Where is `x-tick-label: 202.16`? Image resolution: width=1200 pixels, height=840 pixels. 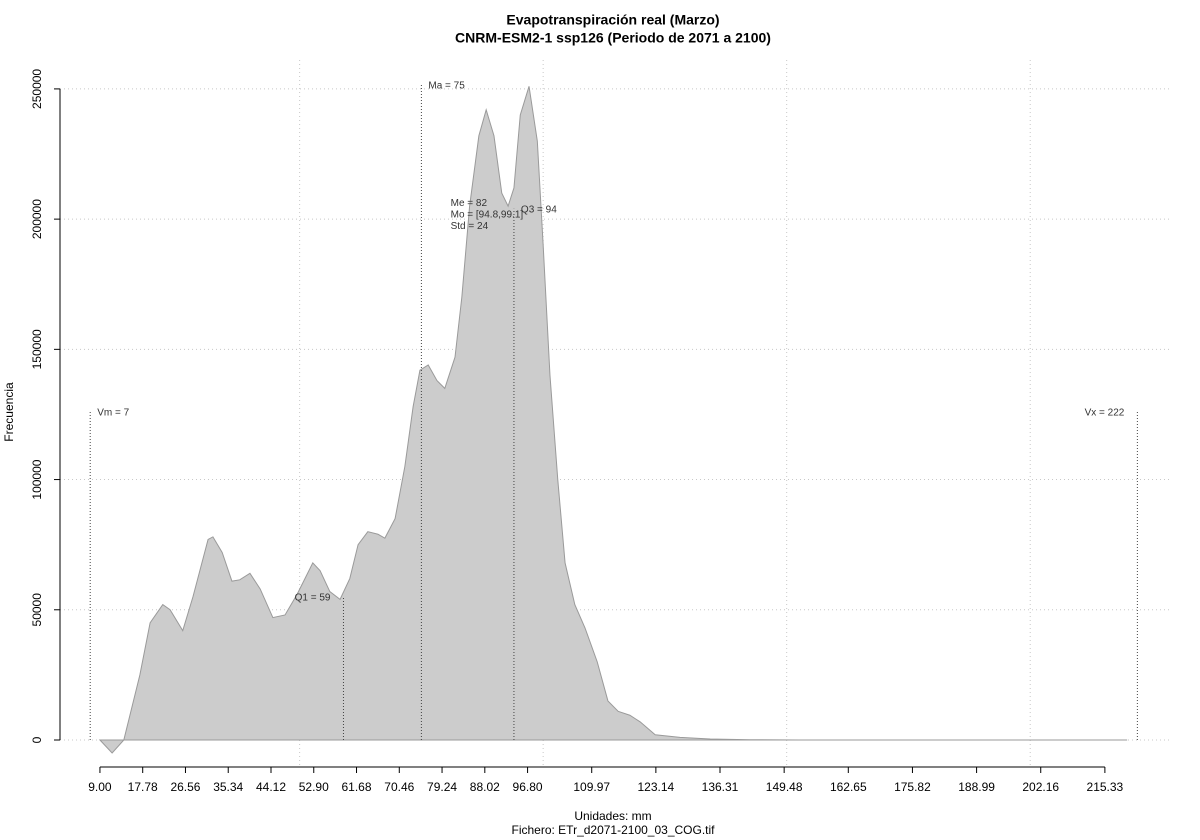
x-tick-label: 202.16 is located at coordinates (1040, 787).